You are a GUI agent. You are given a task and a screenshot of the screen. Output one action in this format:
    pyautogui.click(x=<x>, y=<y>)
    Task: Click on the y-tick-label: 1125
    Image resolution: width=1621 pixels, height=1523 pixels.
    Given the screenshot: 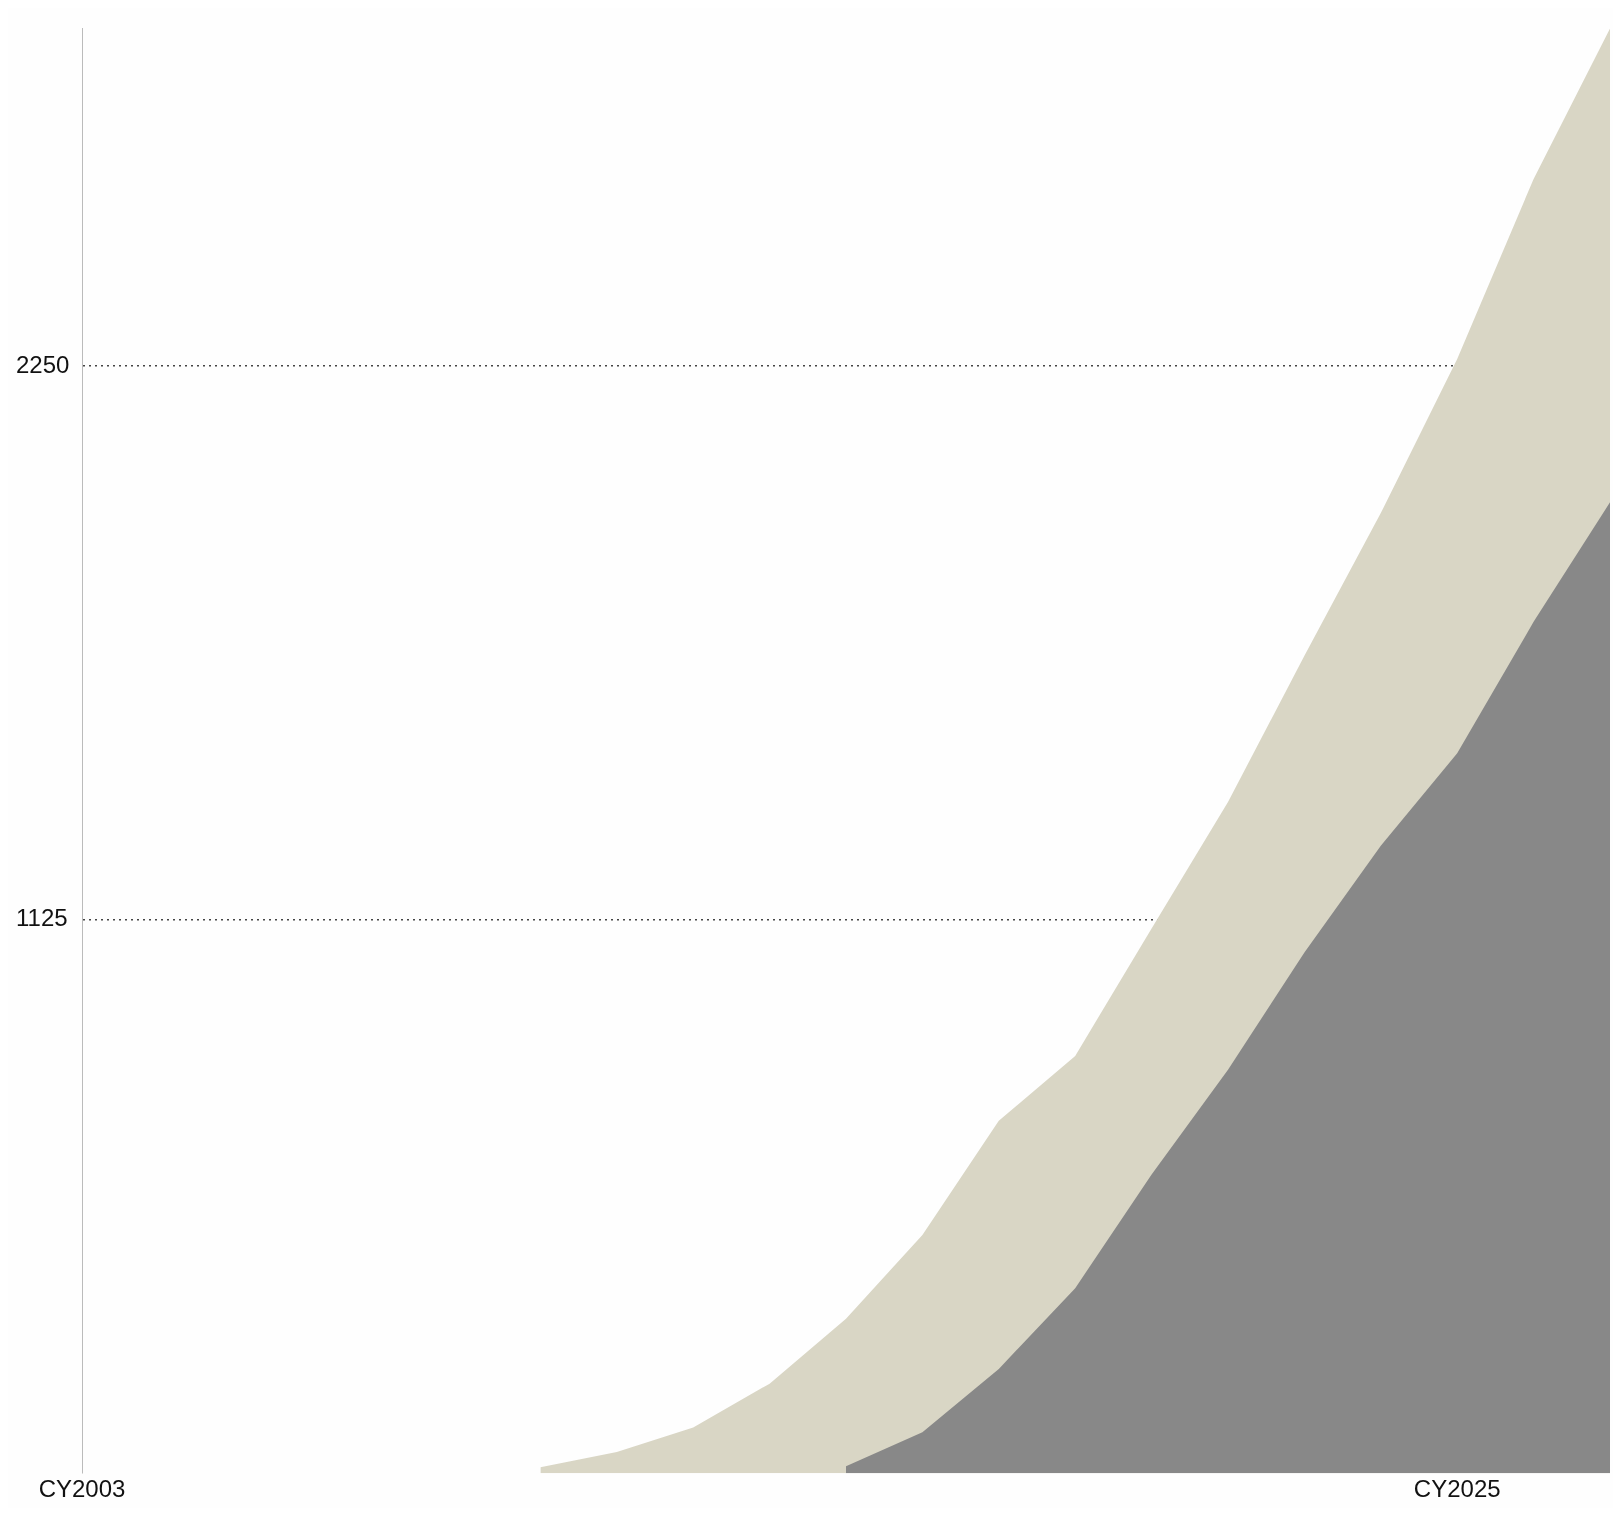 What is the action you would take?
    pyautogui.click(x=42, y=918)
    